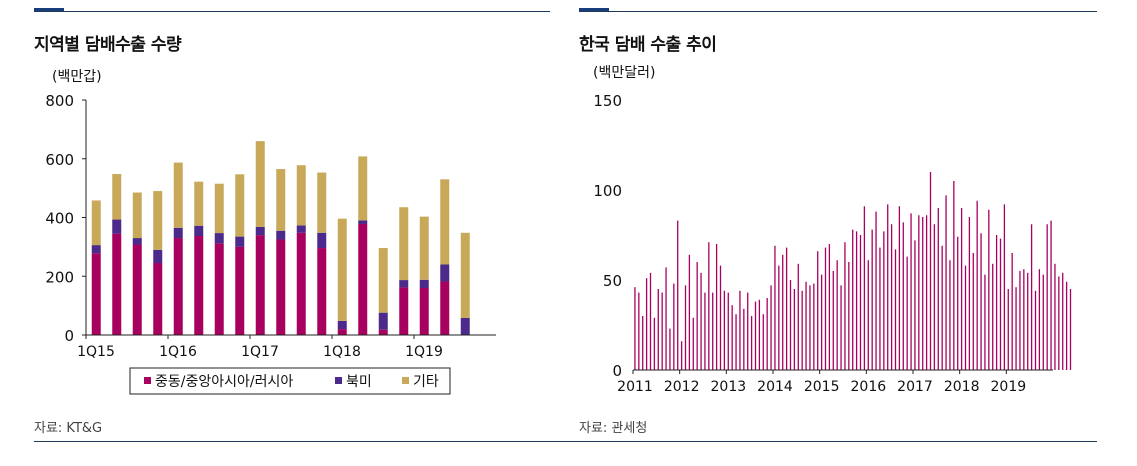 This screenshot has height=466, width=1137. What do you see at coordinates (729, 387) in the screenshot?
I see `x-tick-label: 2013` at bounding box center [729, 387].